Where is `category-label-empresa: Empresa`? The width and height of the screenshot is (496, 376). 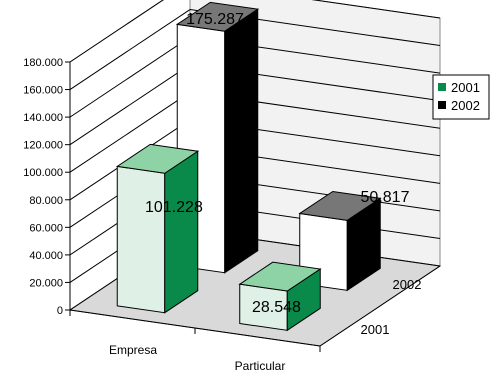 category-label-empresa: Empresa is located at coordinates (133, 350).